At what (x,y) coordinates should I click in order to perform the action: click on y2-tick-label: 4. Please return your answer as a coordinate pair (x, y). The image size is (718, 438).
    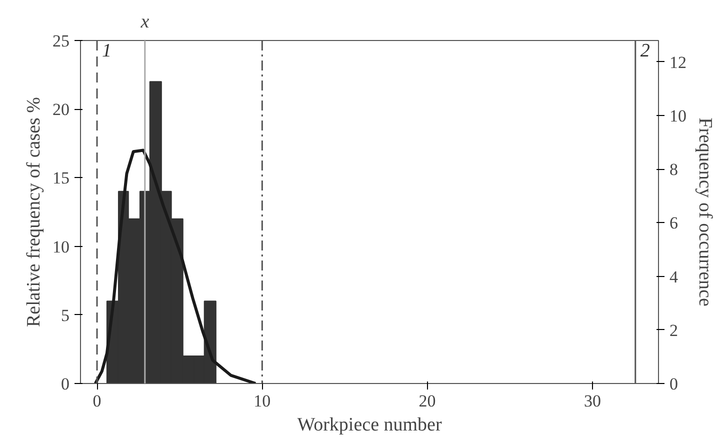
    Looking at the image, I should click on (674, 276).